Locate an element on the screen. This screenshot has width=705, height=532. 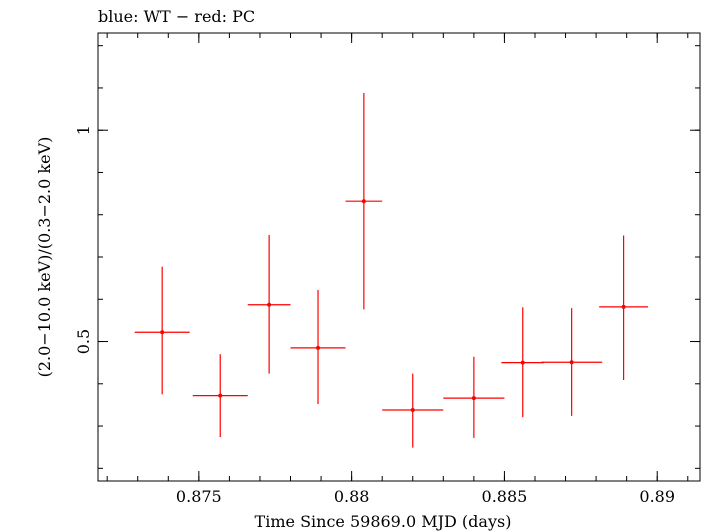
x-tick-label: 0.885 is located at coordinates (505, 496).